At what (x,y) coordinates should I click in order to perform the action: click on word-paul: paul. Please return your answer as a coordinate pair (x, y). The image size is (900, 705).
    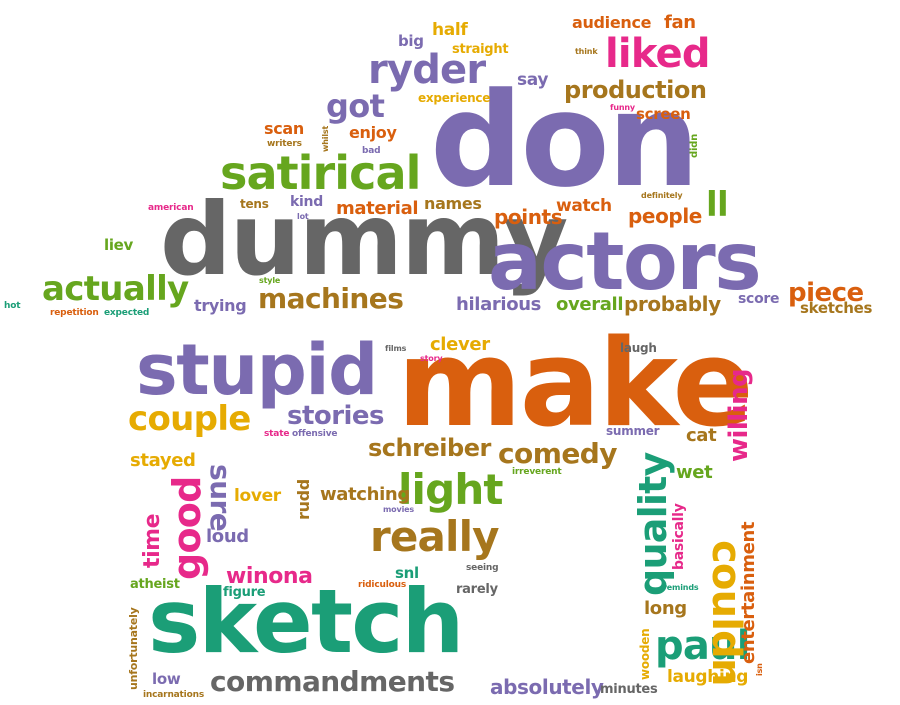
    Looking at the image, I should click on (702, 646).